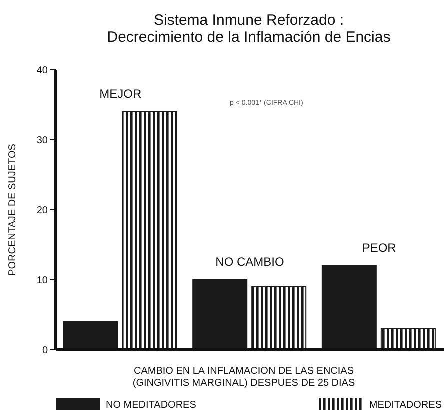  What do you see at coordinates (42, 281) in the screenshot?
I see `y-tick-label: 10` at bounding box center [42, 281].